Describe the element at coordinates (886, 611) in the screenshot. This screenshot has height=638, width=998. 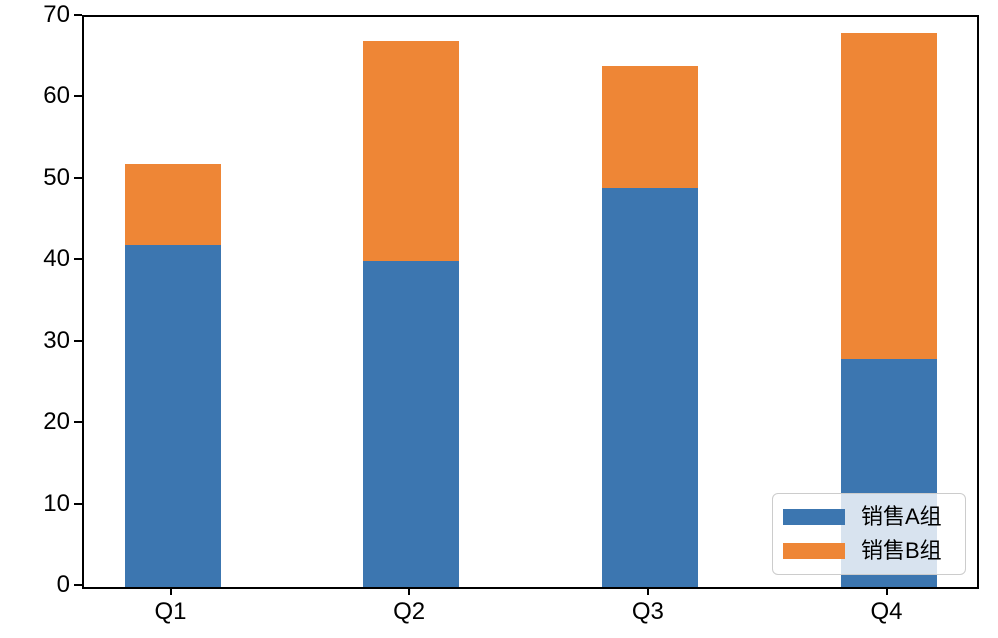
I see `x-tick-label: Q4` at that location.